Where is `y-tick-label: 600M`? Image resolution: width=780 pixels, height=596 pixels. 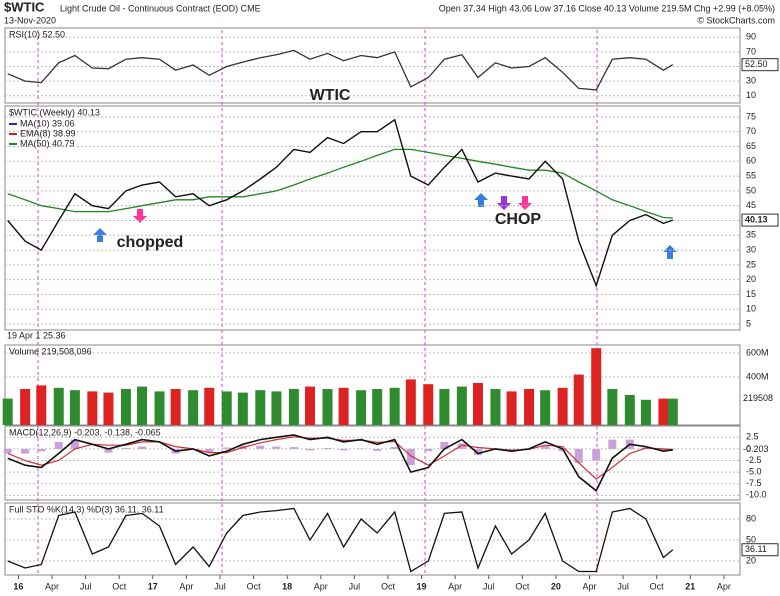
y-tick-label: 600M is located at coordinates (757, 352).